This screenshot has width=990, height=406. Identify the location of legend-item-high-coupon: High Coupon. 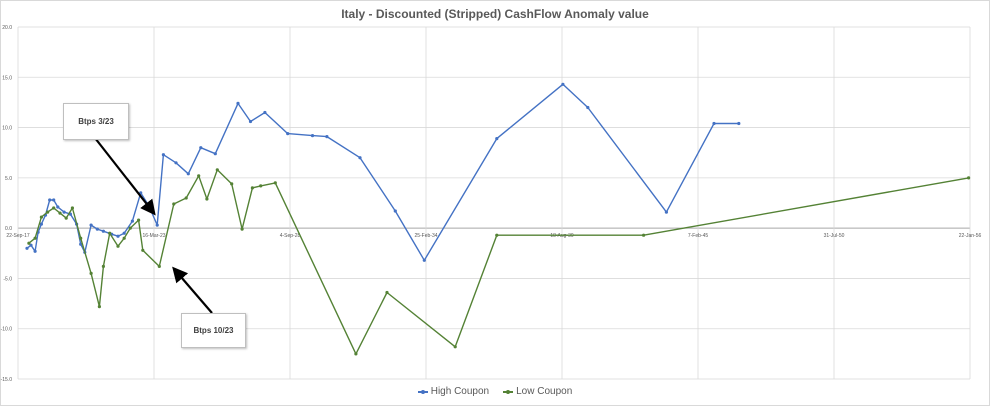
(453, 391).